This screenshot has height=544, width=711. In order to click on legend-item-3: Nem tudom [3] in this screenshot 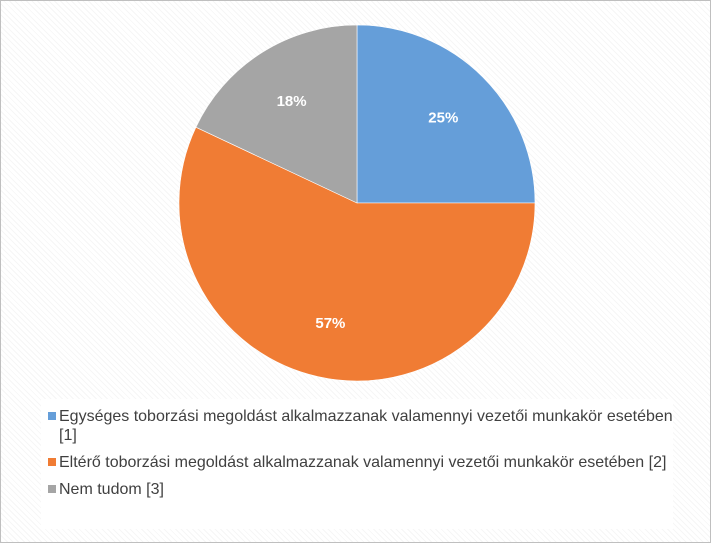, I will do `click(357, 489)`.